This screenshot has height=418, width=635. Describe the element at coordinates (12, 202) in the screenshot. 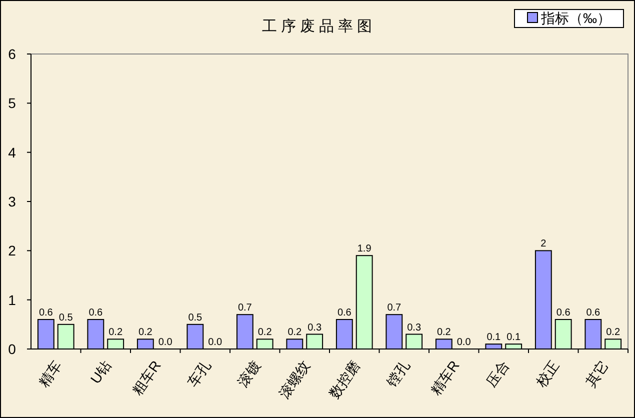

I see `y-tick-label: 3` at that location.